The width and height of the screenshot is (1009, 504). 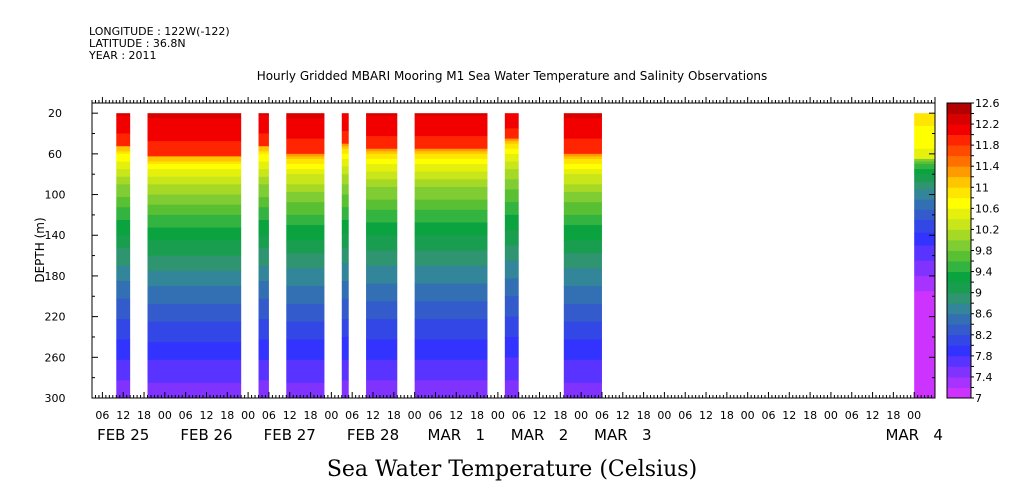 I want to click on colorbar-label: 7.8, so click(x=984, y=356).